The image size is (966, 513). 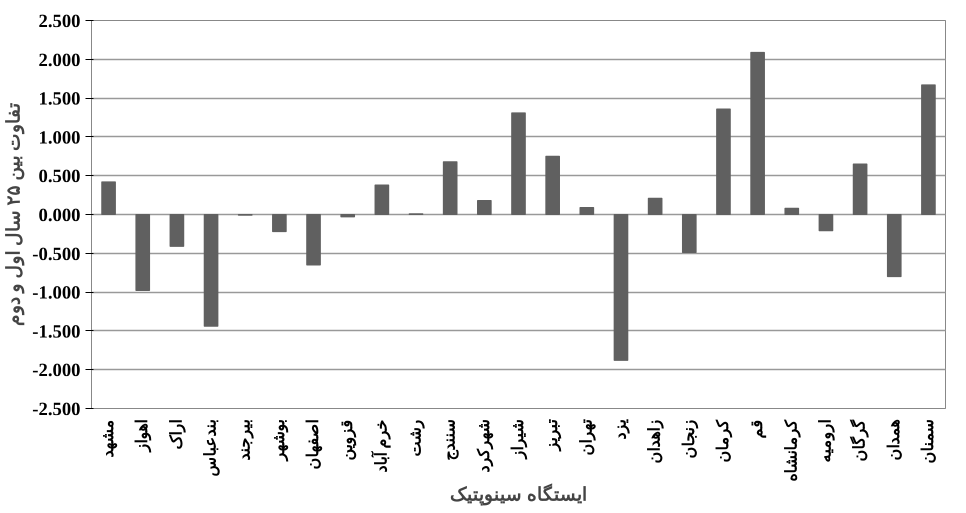 What do you see at coordinates (59, 215) in the screenshot?
I see `y-tick-label: 0.000` at bounding box center [59, 215].